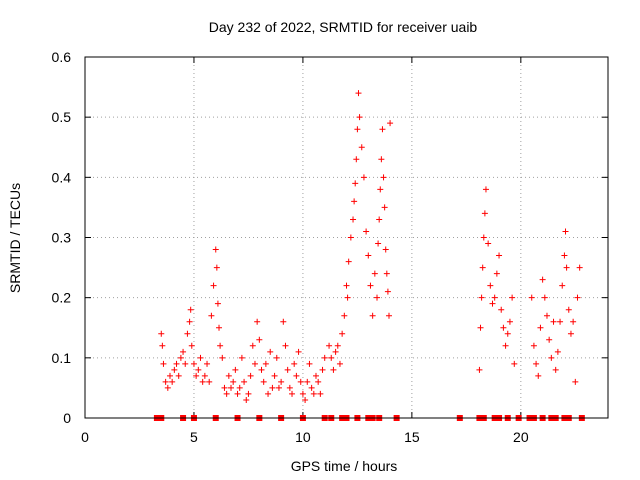 The image size is (640, 480). What do you see at coordinates (67, 418) in the screenshot?
I see `y-tick-label: 0` at bounding box center [67, 418].